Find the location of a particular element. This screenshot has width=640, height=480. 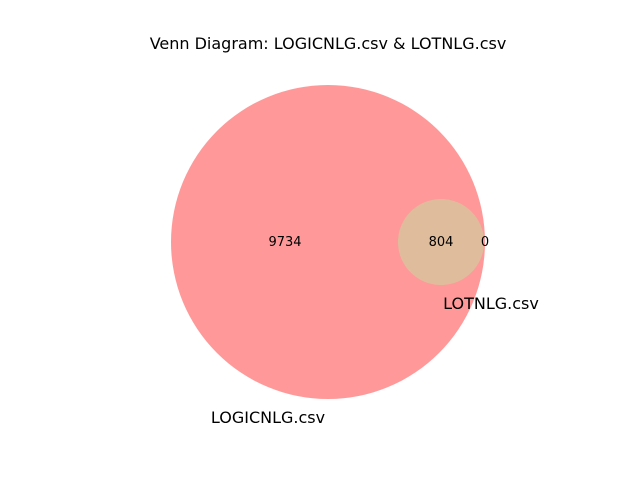

set-circle-lotnlg is located at coordinates (441, 242).